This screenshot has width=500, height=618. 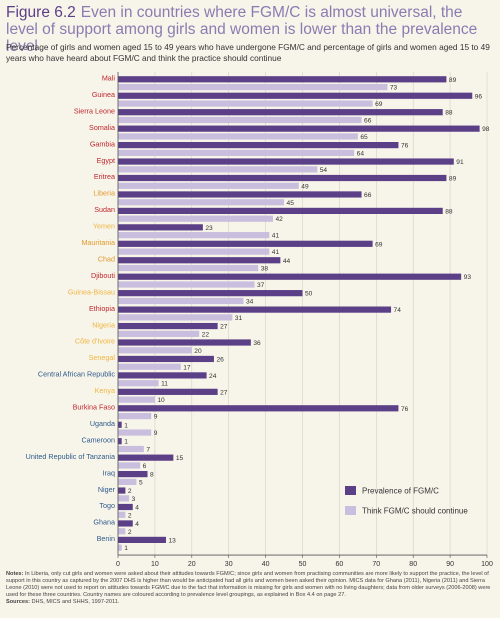 I want to click on bar-value-label: 10, so click(x=161, y=400).